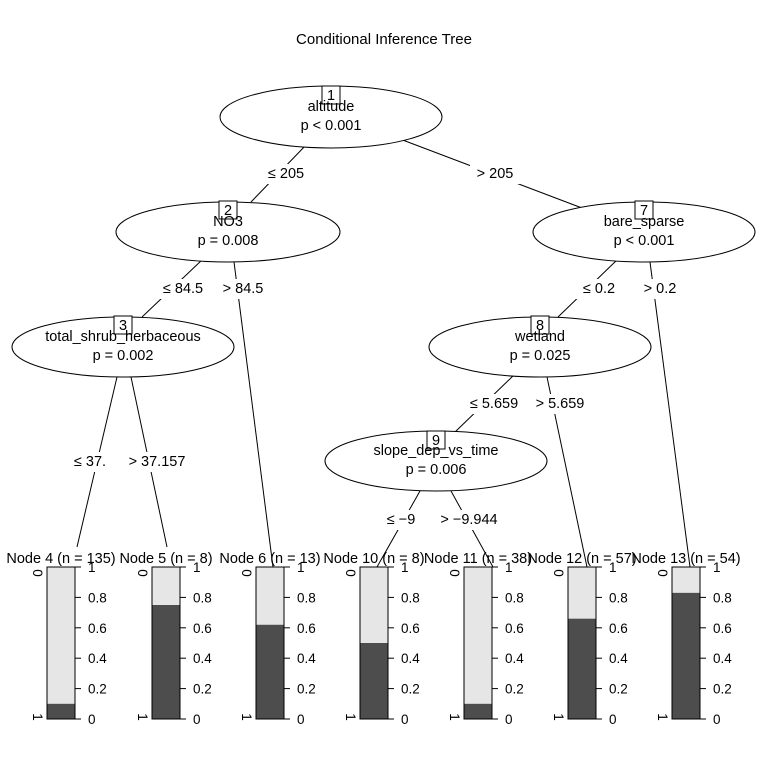  Describe the element at coordinates (401, 520) in the screenshot. I see `edge-label: ≤ −9` at that location.